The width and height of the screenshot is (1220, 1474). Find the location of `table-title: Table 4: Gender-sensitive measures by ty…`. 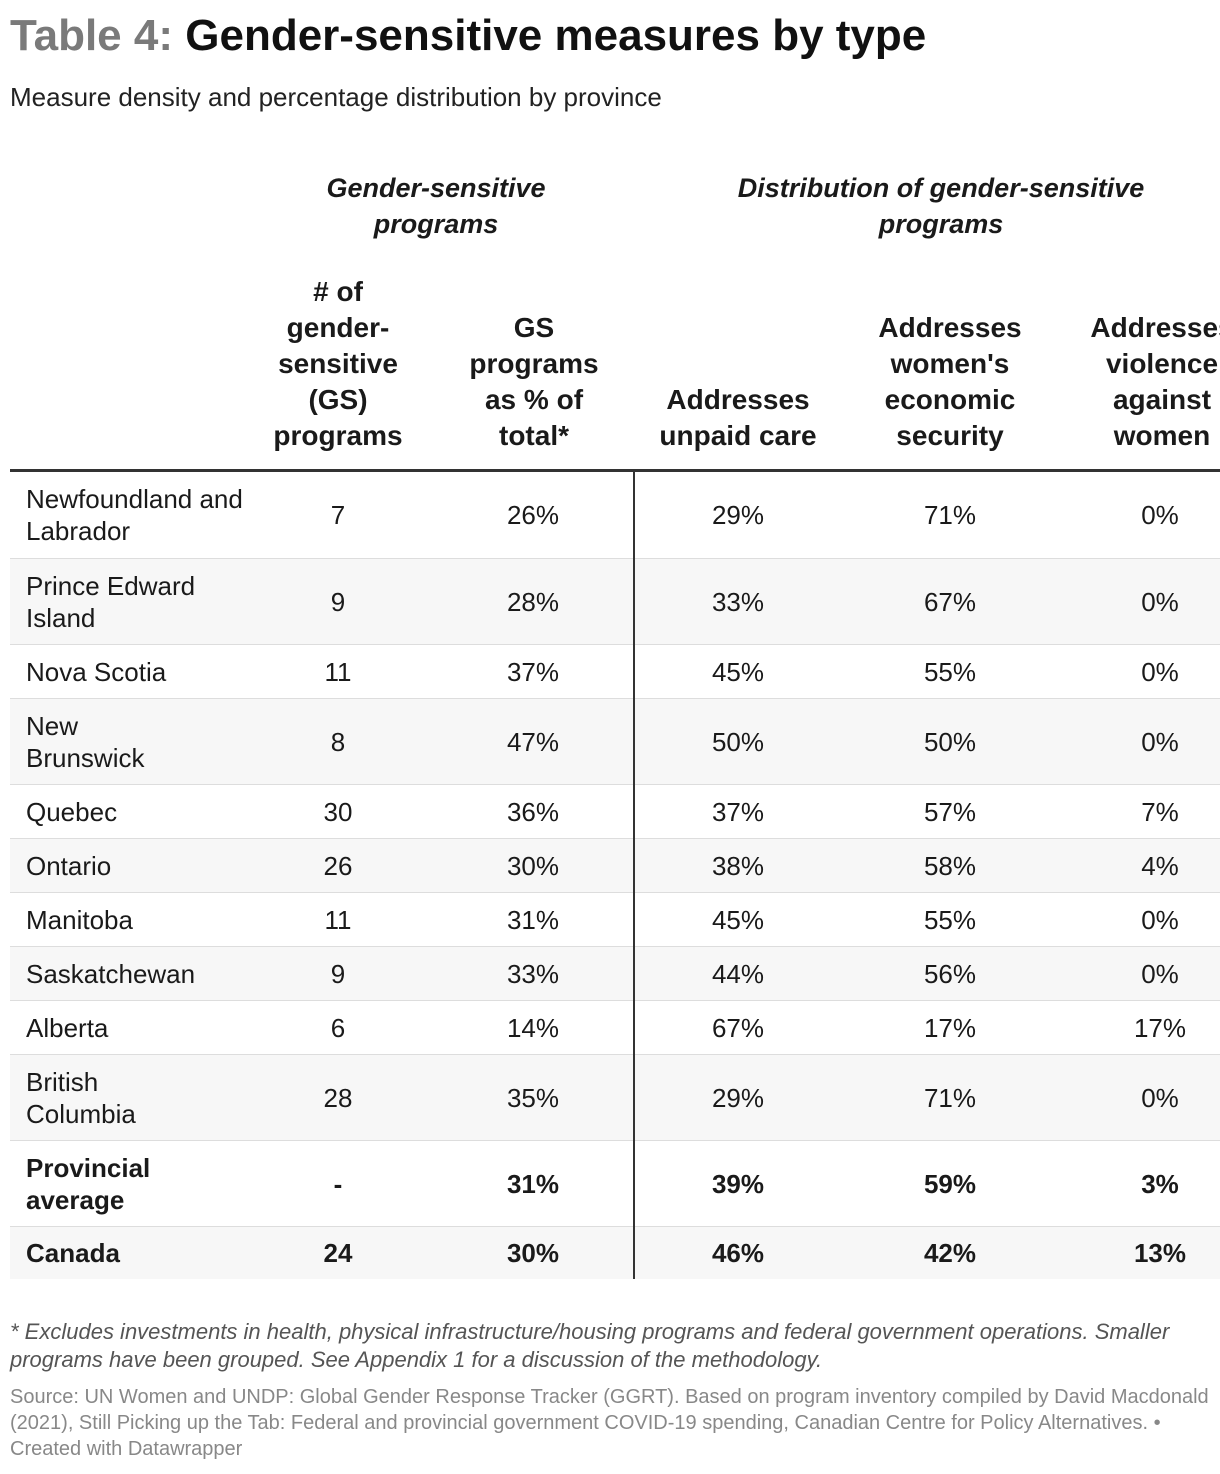

table-title: Table 4: Gender-sensitive measures by ty… is located at coordinates (468, 36).